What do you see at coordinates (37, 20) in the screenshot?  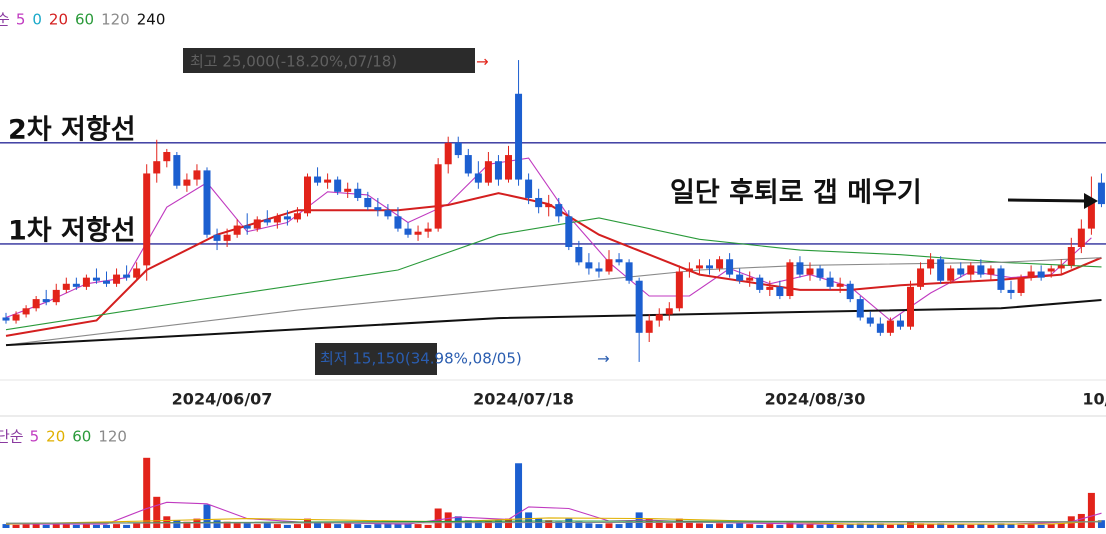 I see `legend-entry: 0` at bounding box center [37, 20].